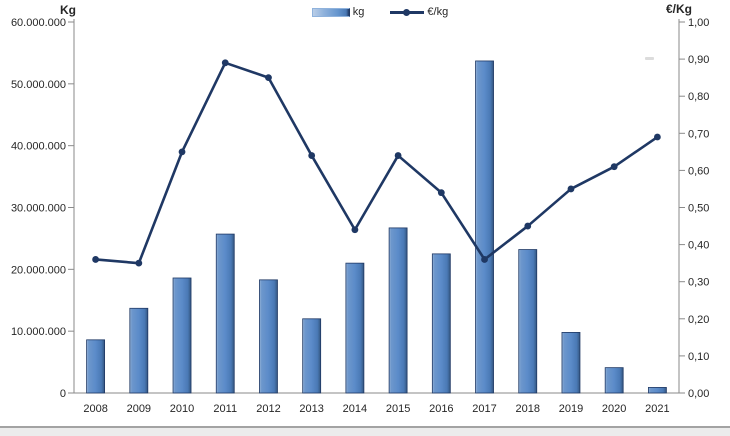 This screenshot has width=730, height=436. Describe the element at coordinates (38, 147) in the screenshot. I see `left-tick-label: 40.000.000` at that location.